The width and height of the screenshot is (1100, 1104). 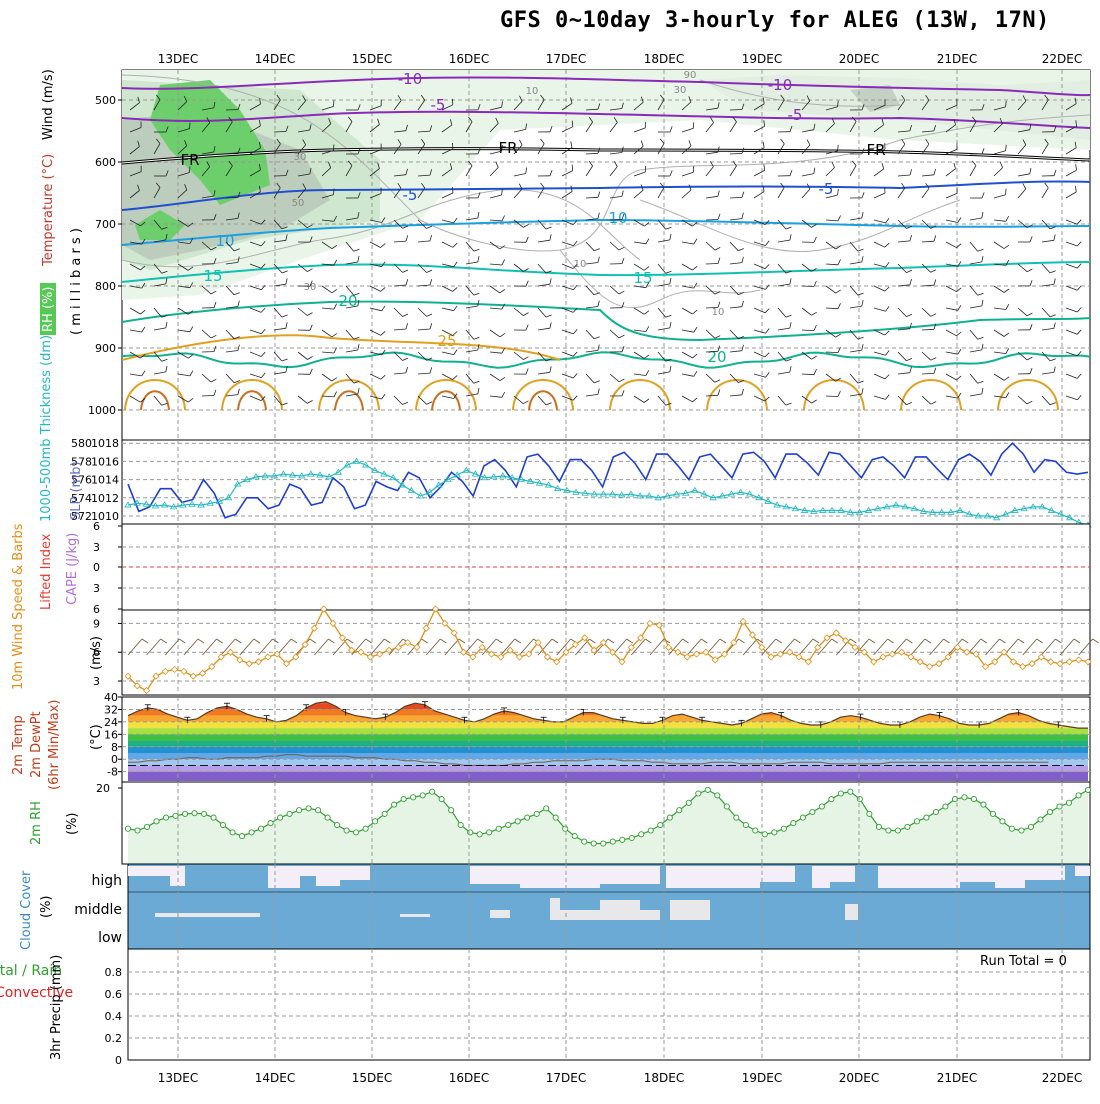 I want to click on rh-contour-label: 90, so click(x=690, y=75).